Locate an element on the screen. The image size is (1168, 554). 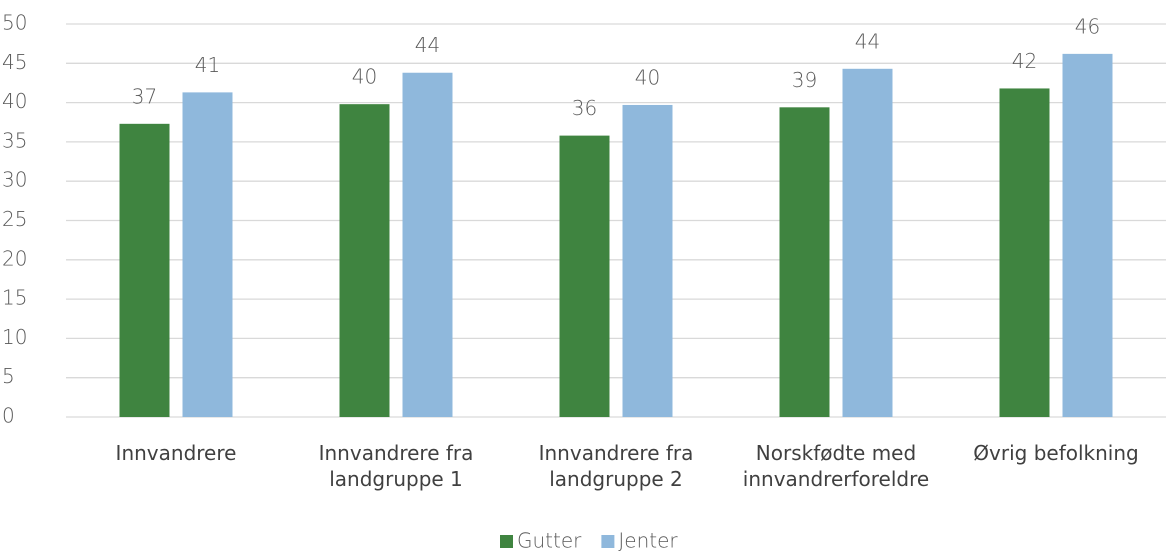
data-label: 37 is located at coordinates (144, 96).